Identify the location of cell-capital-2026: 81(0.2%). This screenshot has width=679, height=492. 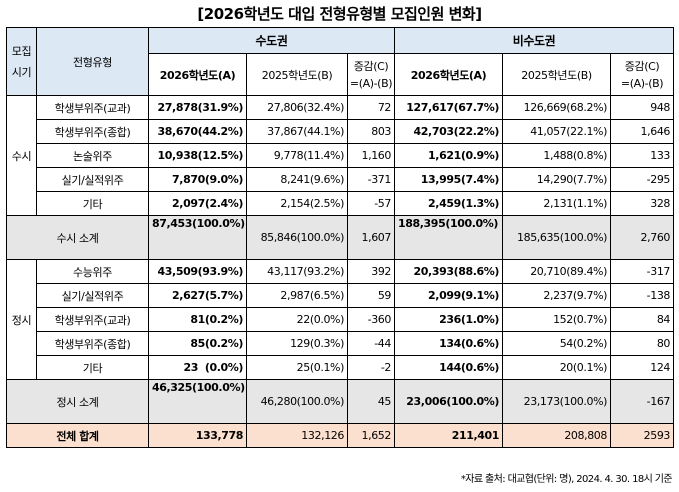
(197, 319).